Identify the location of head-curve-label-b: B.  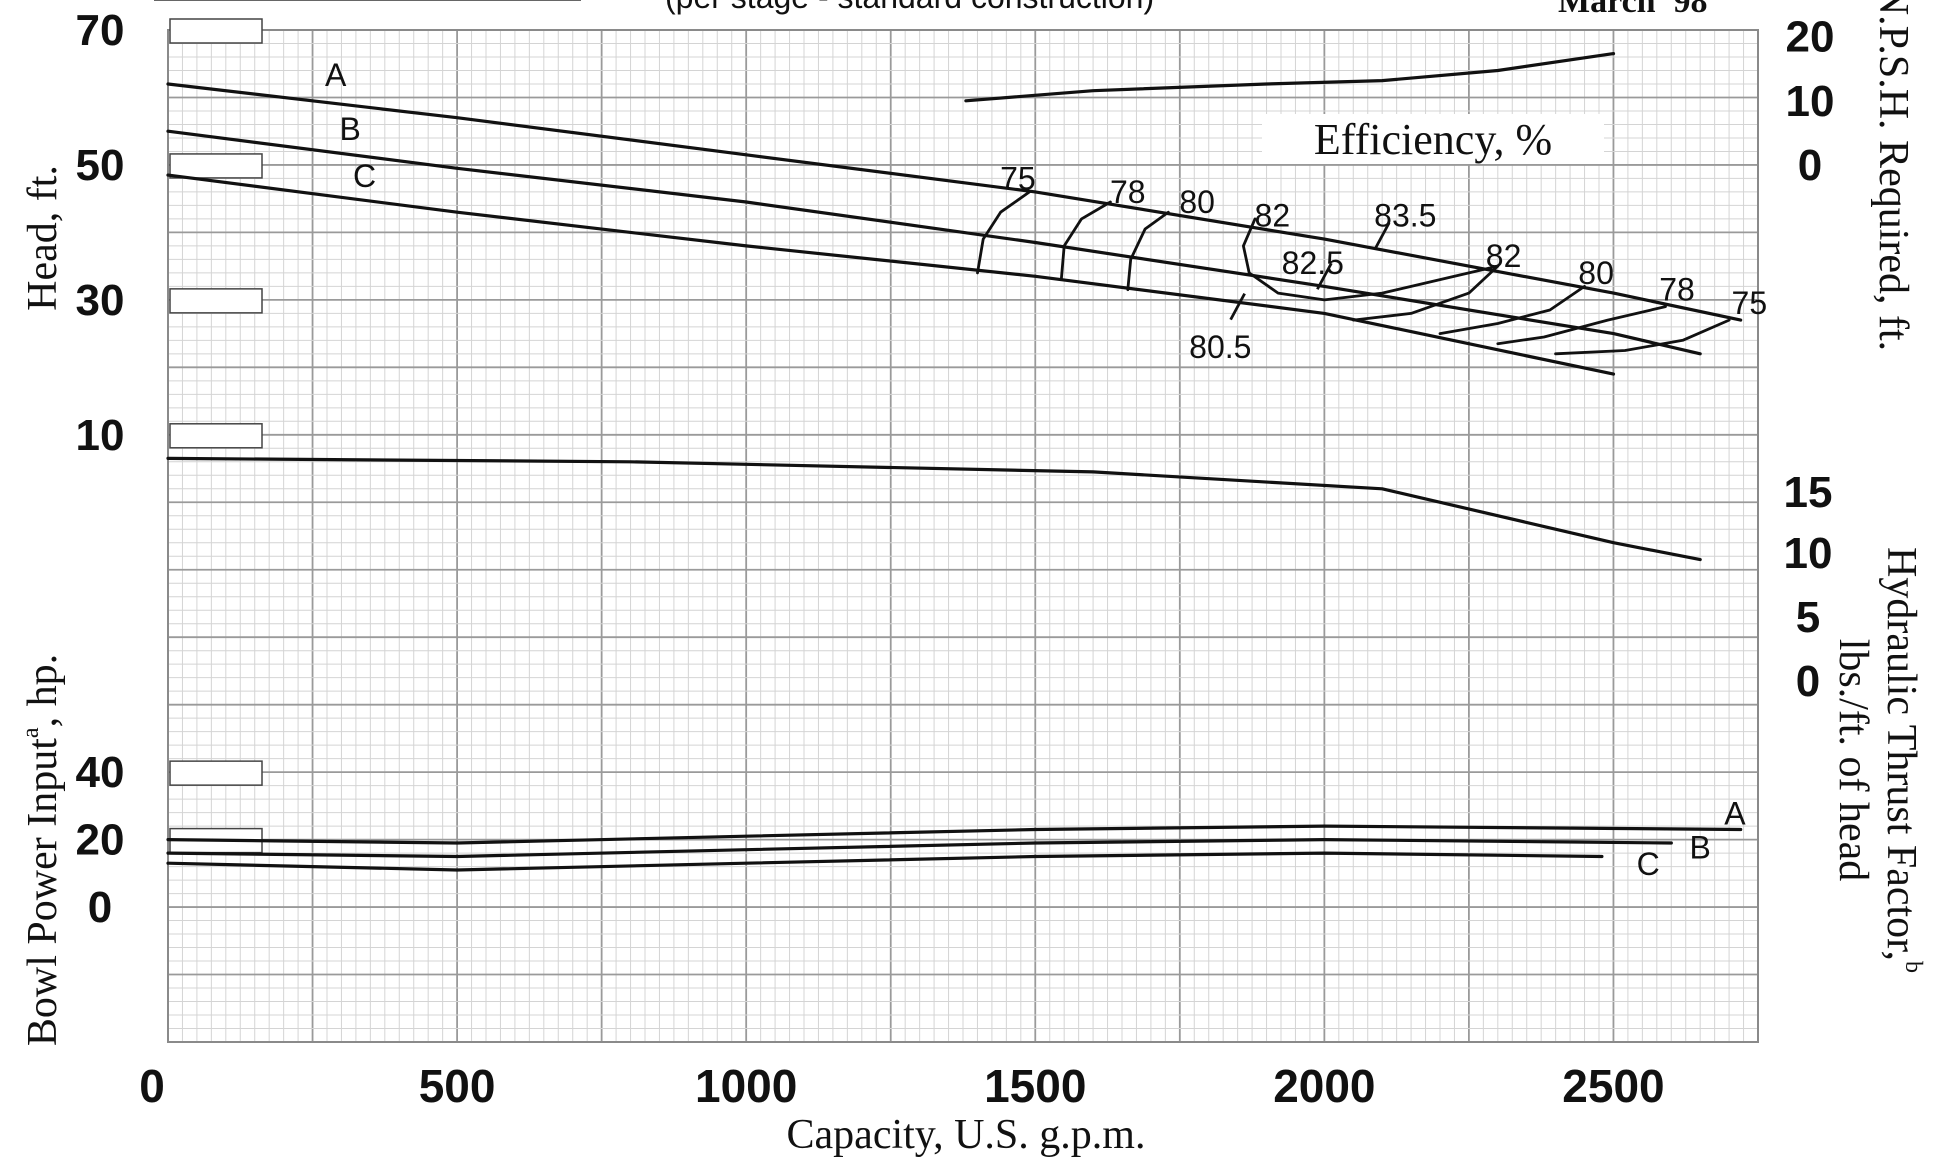
(349, 129).